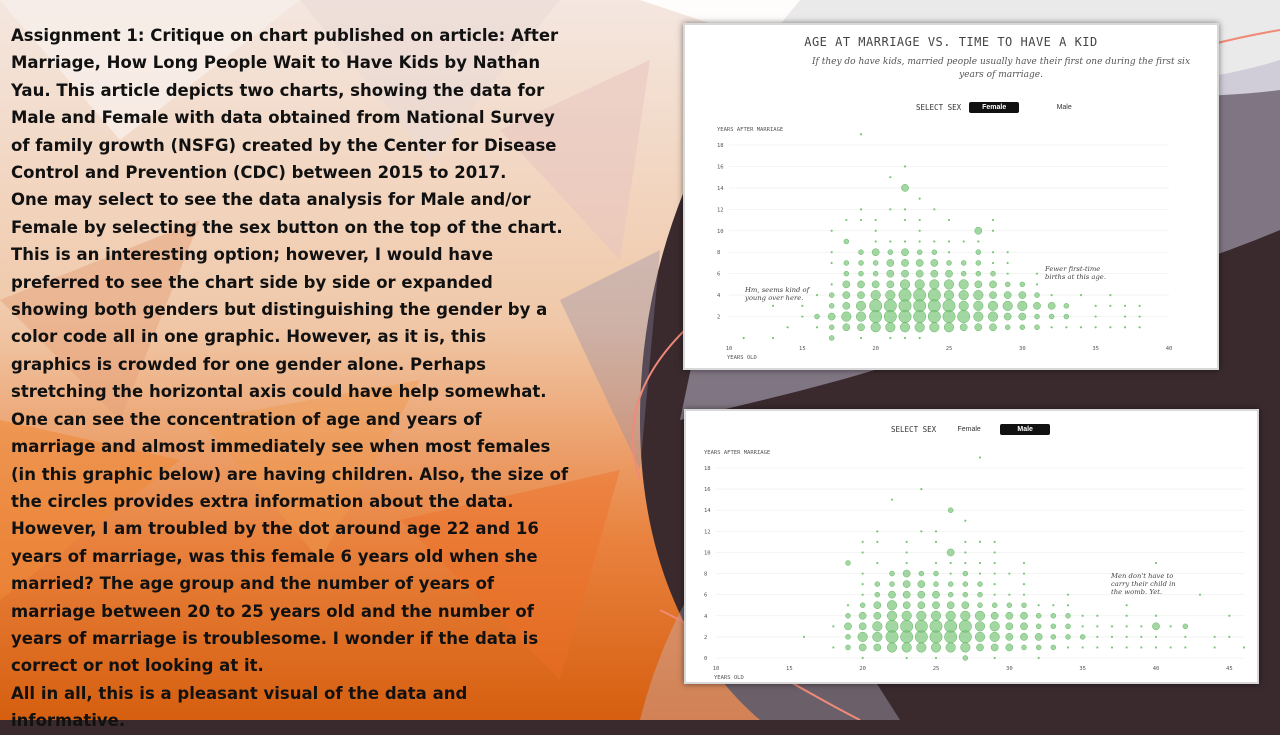 Image resolution: width=1280 pixels, height=735 pixels. I want to click on sex-selector: SELECT SEX Female Male, so click(971, 429).